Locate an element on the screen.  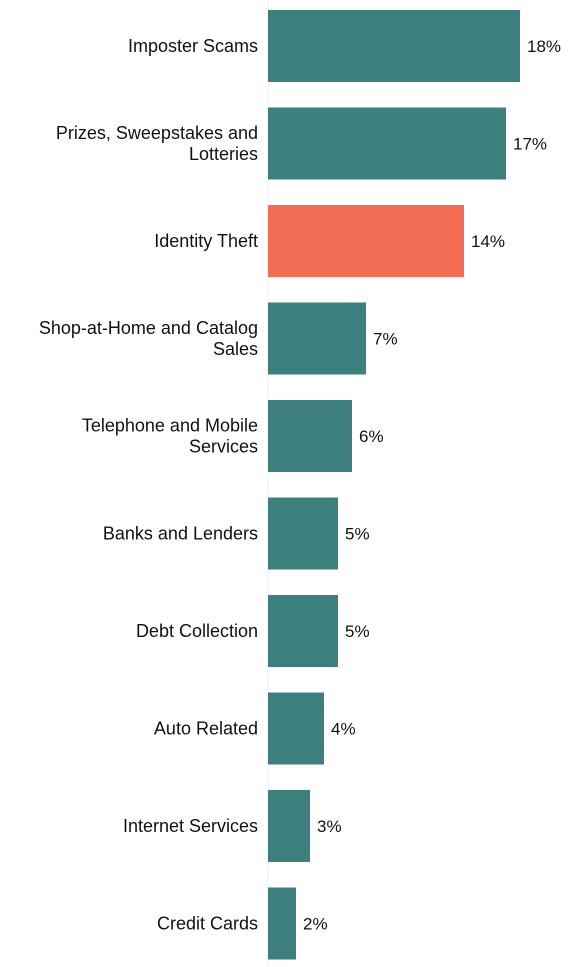
category-label-6: Debt Collection is located at coordinates (197, 631).